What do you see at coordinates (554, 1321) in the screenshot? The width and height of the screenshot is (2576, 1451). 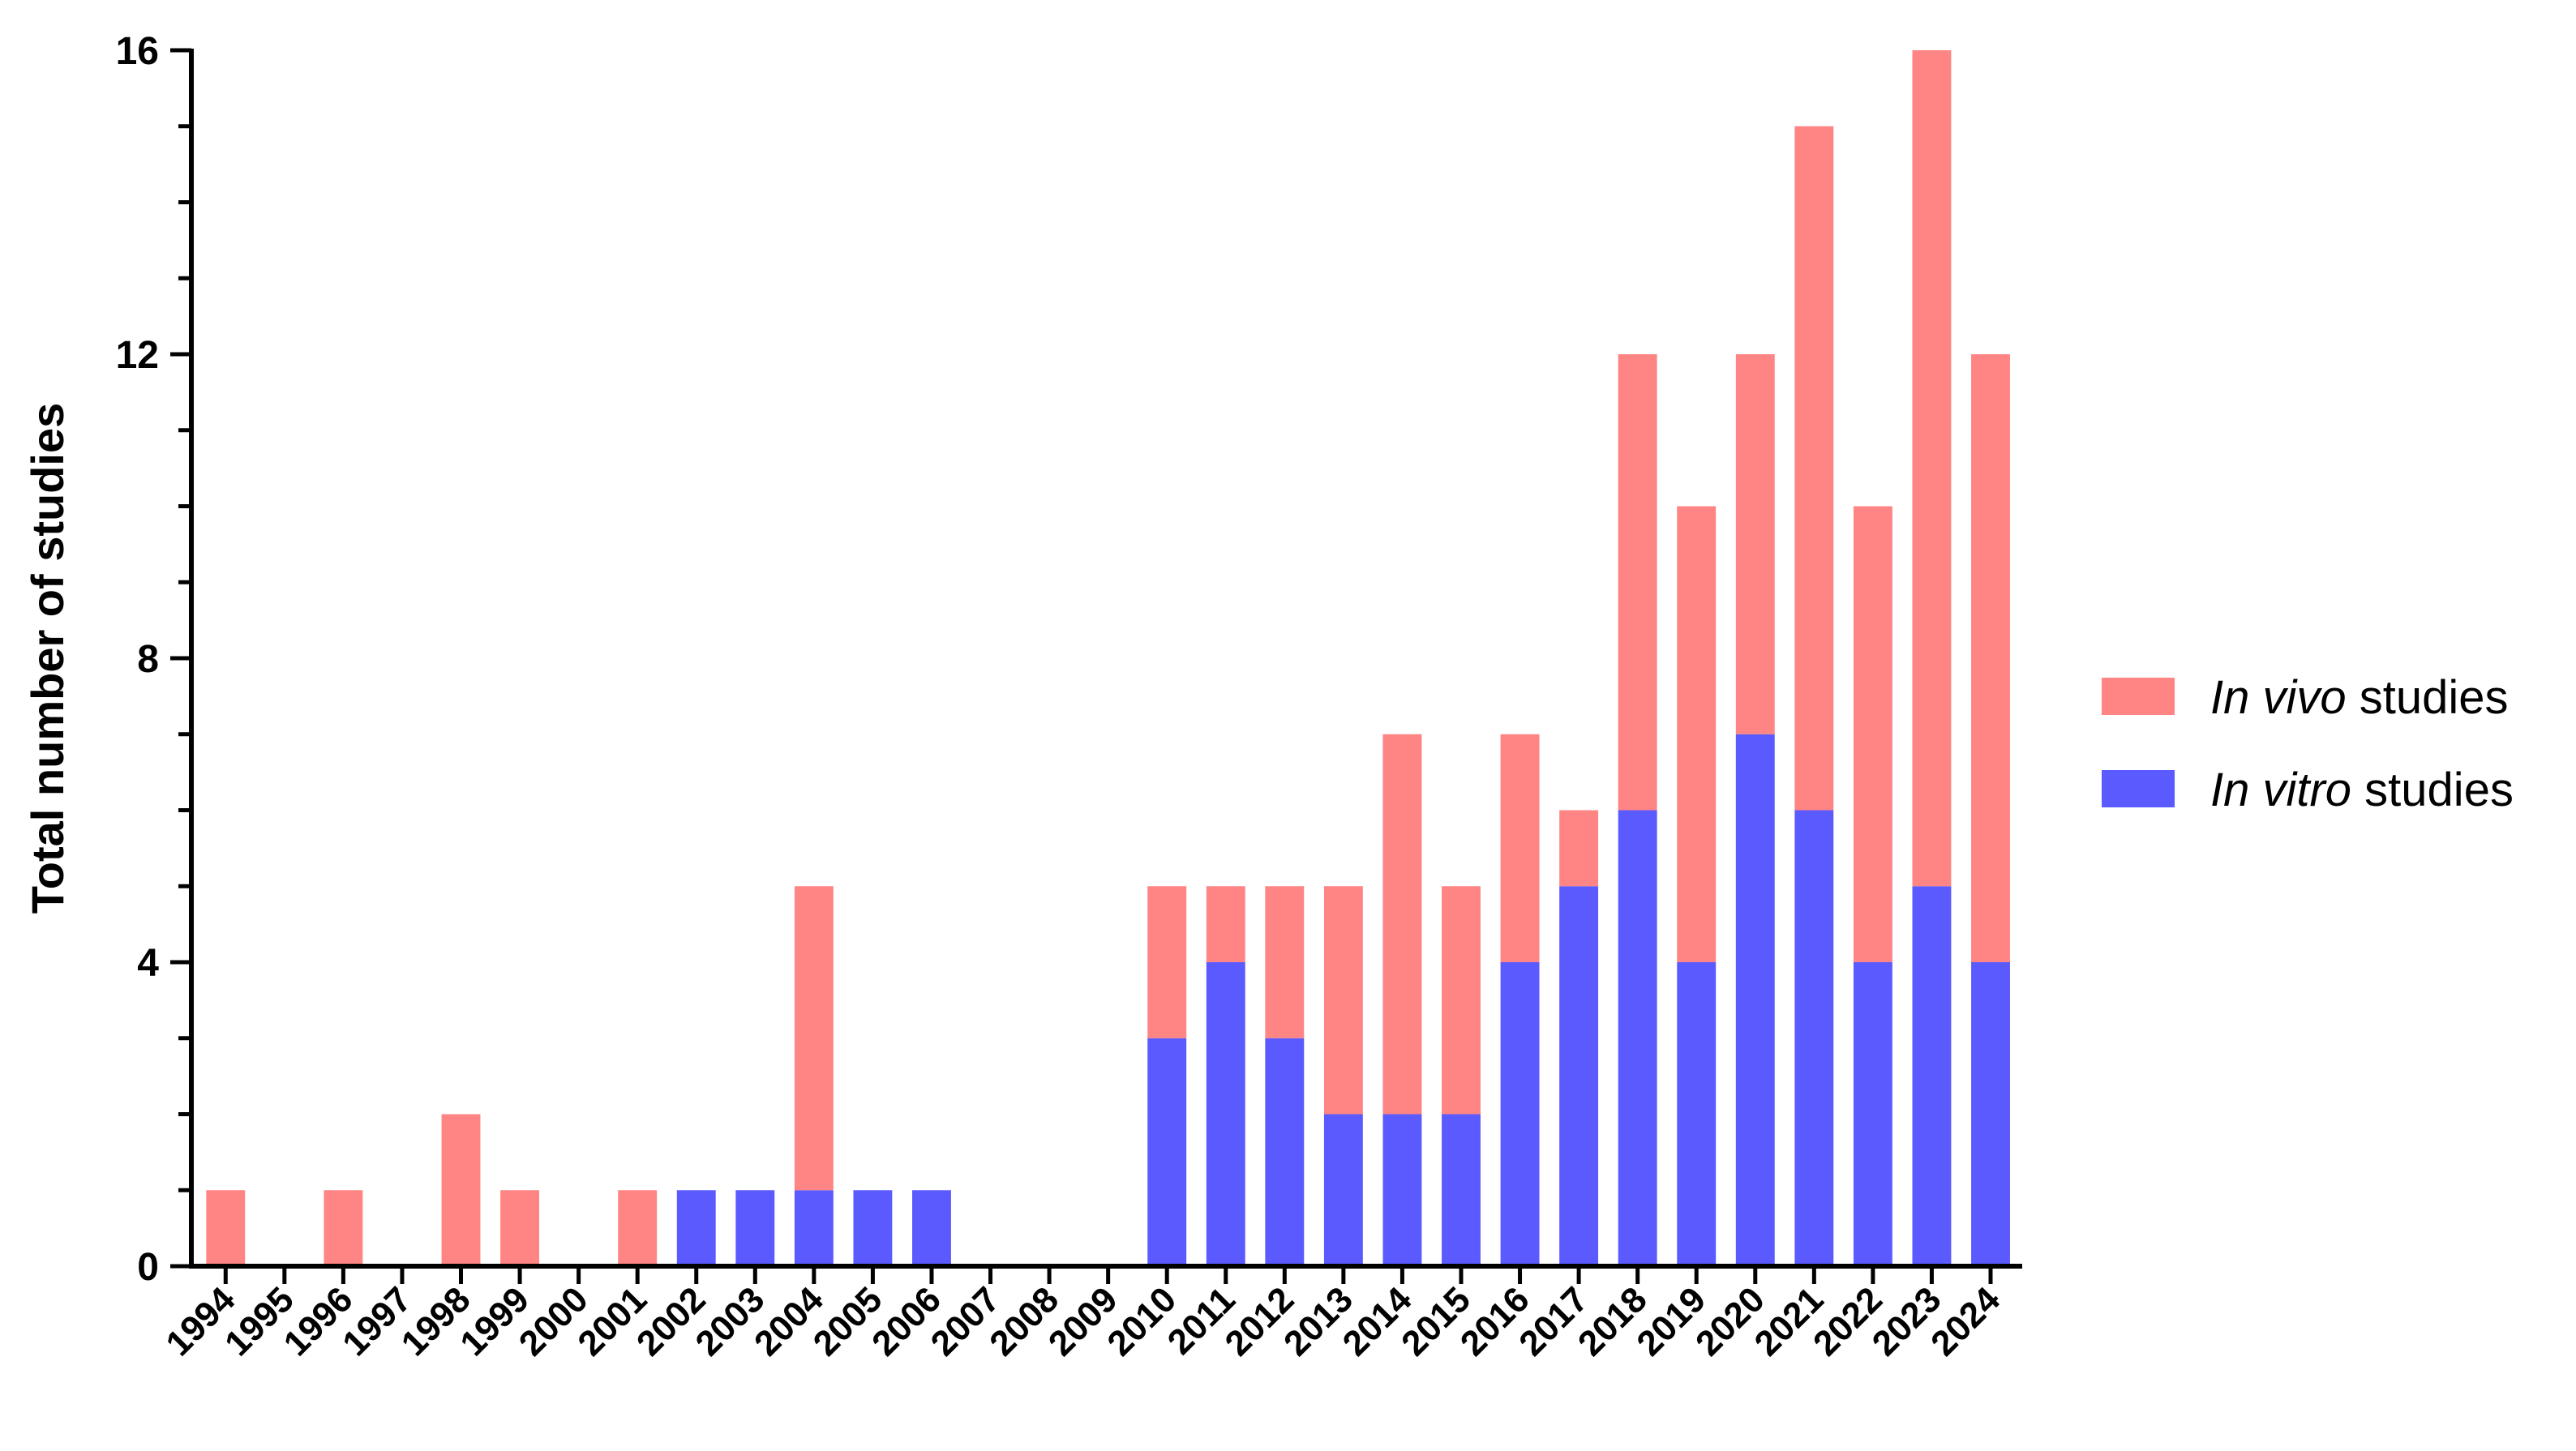 I see `x-tick-label-2000: 2000` at bounding box center [554, 1321].